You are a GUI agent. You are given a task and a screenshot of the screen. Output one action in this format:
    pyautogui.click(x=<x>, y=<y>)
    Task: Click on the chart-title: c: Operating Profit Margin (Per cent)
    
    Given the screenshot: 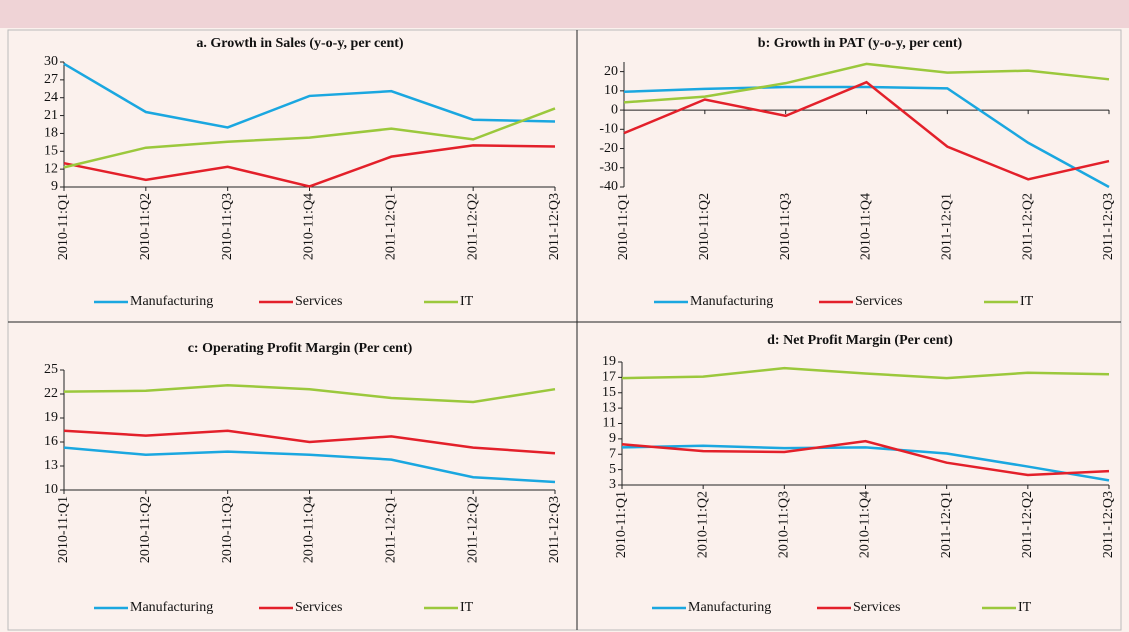 What is the action you would take?
    pyautogui.click(x=300, y=348)
    